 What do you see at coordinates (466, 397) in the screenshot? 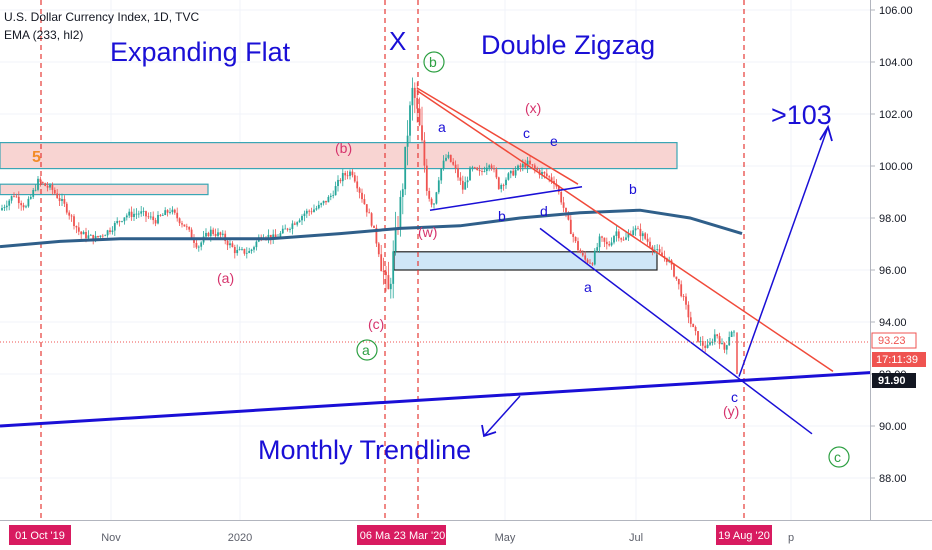
I see `monthly-trendline` at bounding box center [466, 397].